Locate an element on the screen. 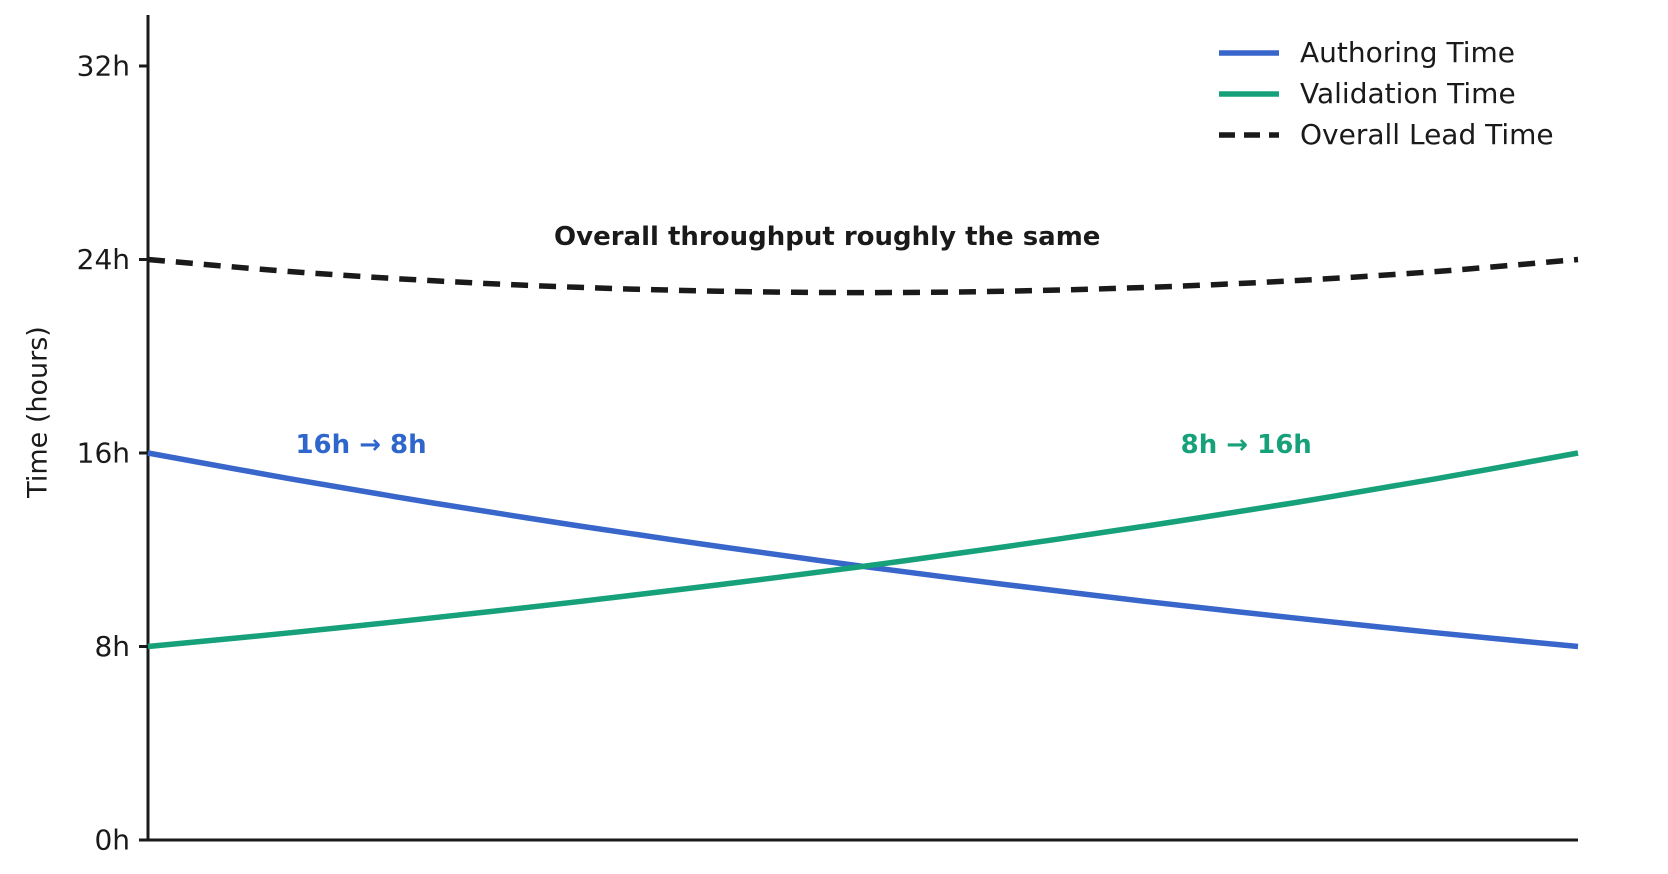 This screenshot has height=874, width=1668. y-axis-ticks: 0h 8h 16h 24h 32h is located at coordinates (112, 453).